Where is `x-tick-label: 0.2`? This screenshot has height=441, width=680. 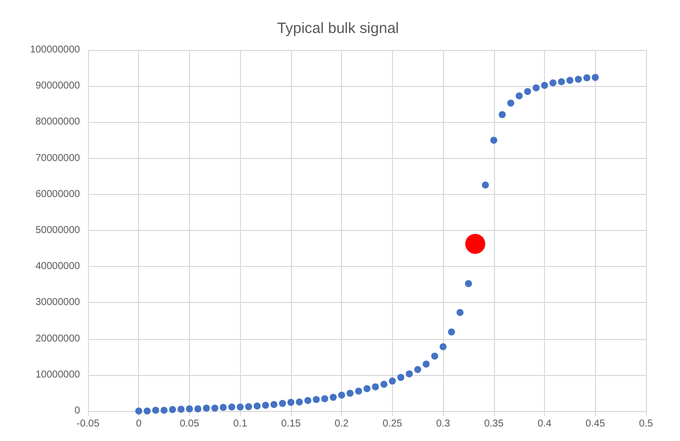 x-tick-label: 0.2 is located at coordinates (342, 424).